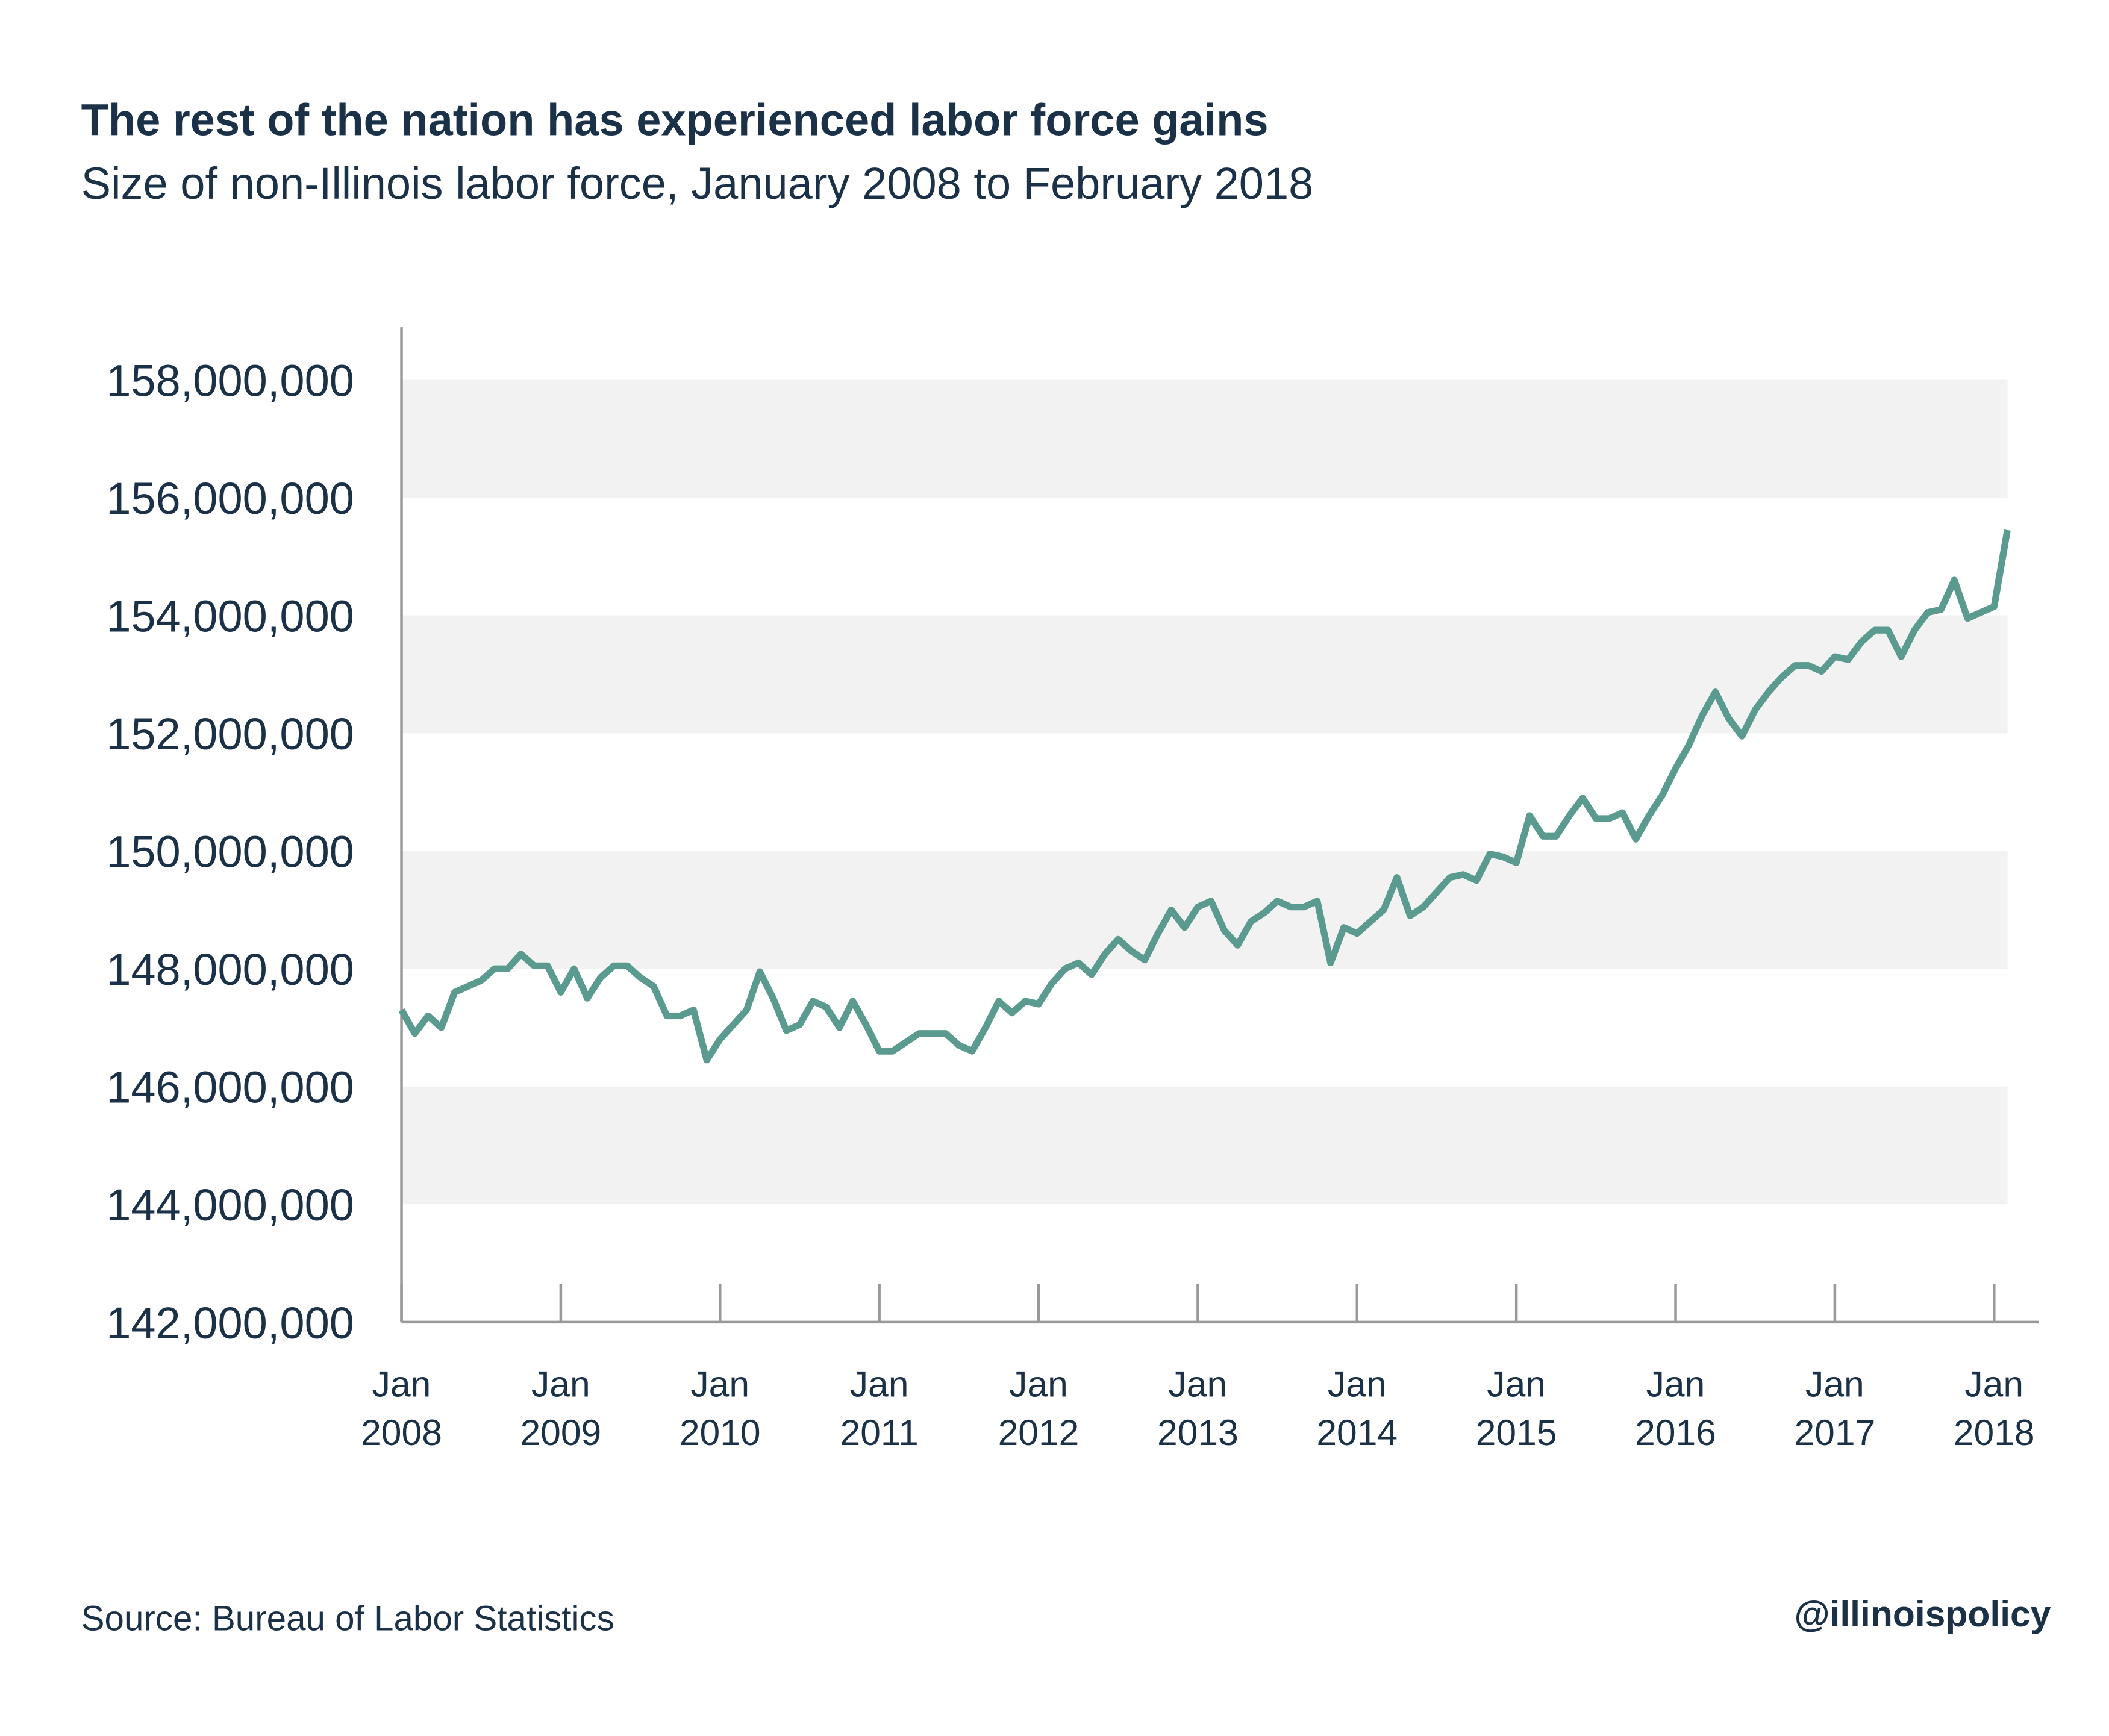 Image resolution: width=2109 pixels, height=1736 pixels. Describe the element at coordinates (1198, 1408) in the screenshot. I see `x-tick-label: Jan 2013` at that location.